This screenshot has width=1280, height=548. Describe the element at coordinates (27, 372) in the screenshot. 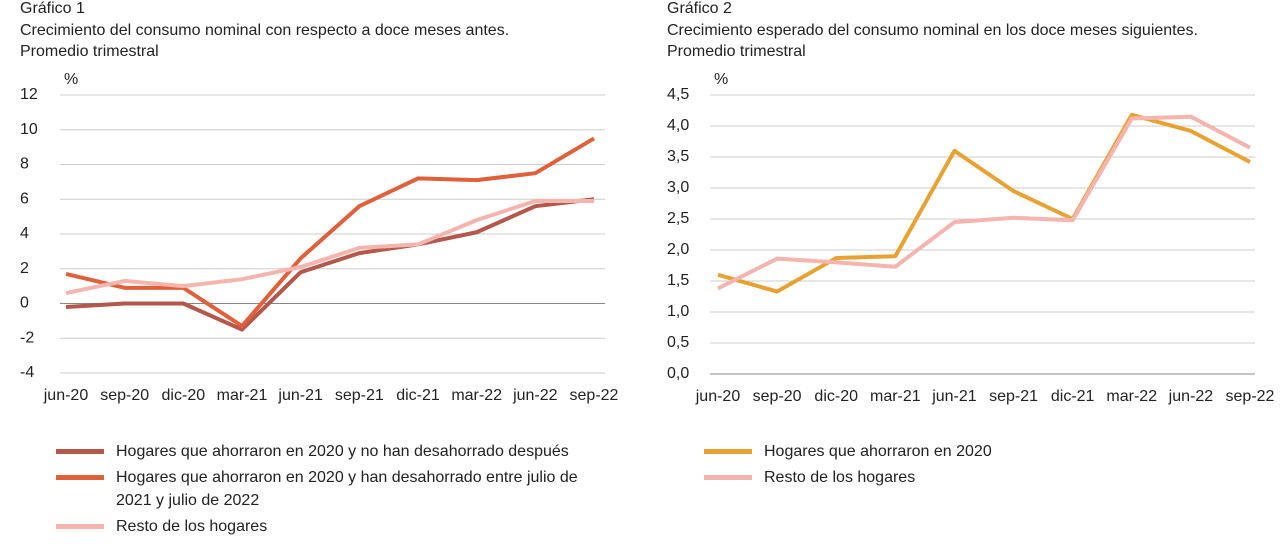

I see `y-tick-label: -4` at that location.